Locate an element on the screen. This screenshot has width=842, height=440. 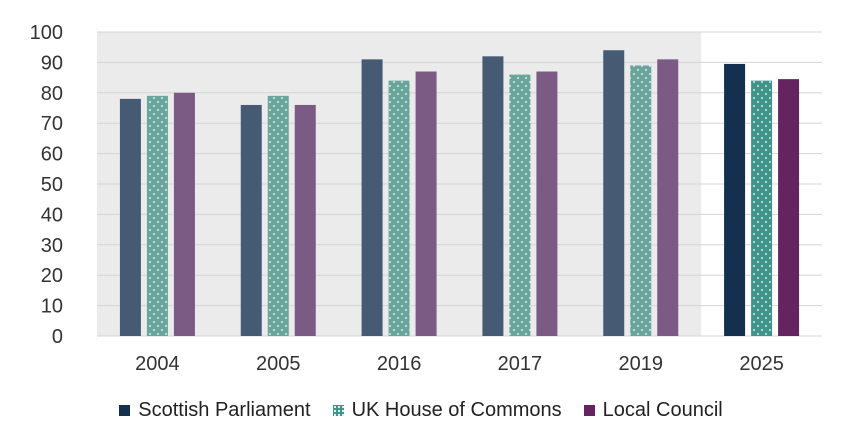
legend-swatch-uk-house-of-commons is located at coordinates (338, 410).